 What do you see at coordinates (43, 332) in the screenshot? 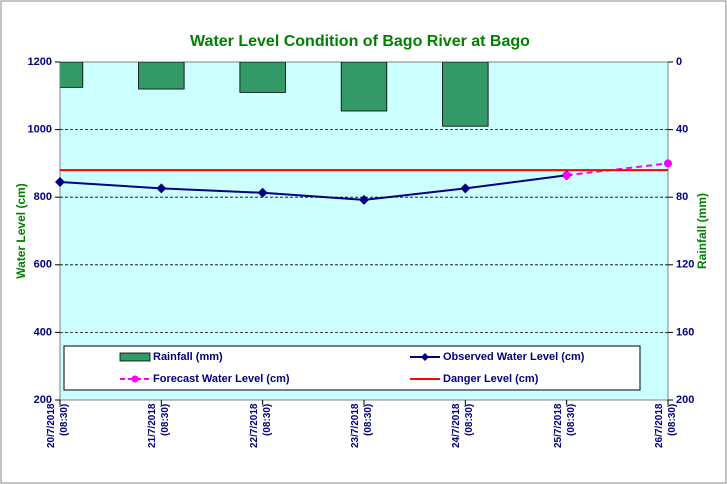
I see `y-tick-label: 400` at bounding box center [43, 332].